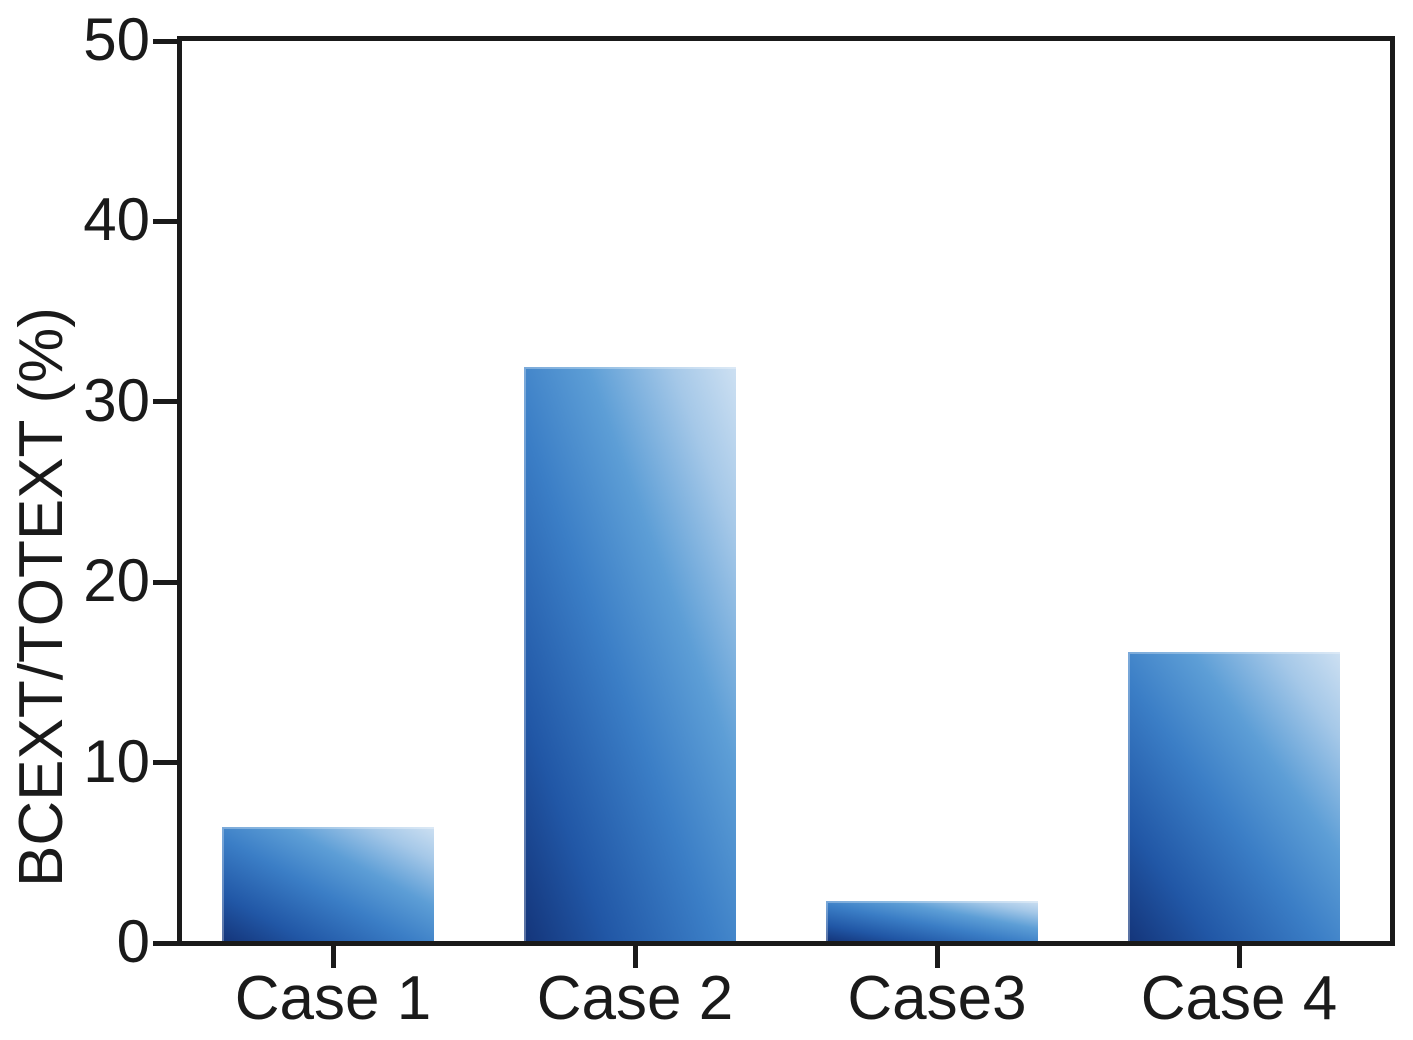 This screenshot has width=1413, height=1040. What do you see at coordinates (116, 580) in the screenshot?
I see `y-tick-label: 20` at bounding box center [116, 580].